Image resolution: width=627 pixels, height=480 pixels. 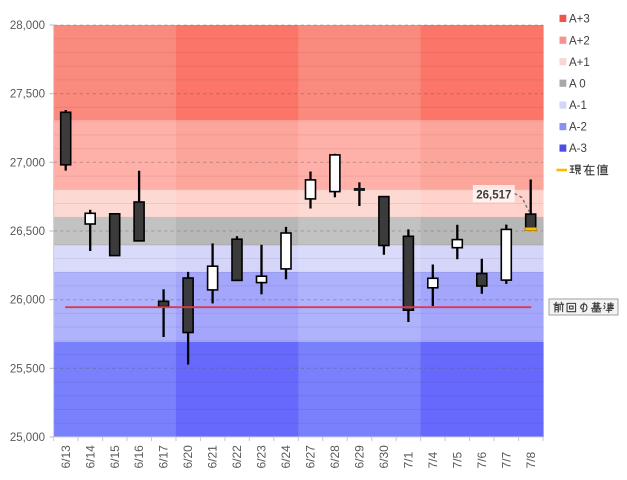 What do you see at coordinates (164, 457) in the screenshot?
I see `svg-text: 6/17` at bounding box center [164, 457].